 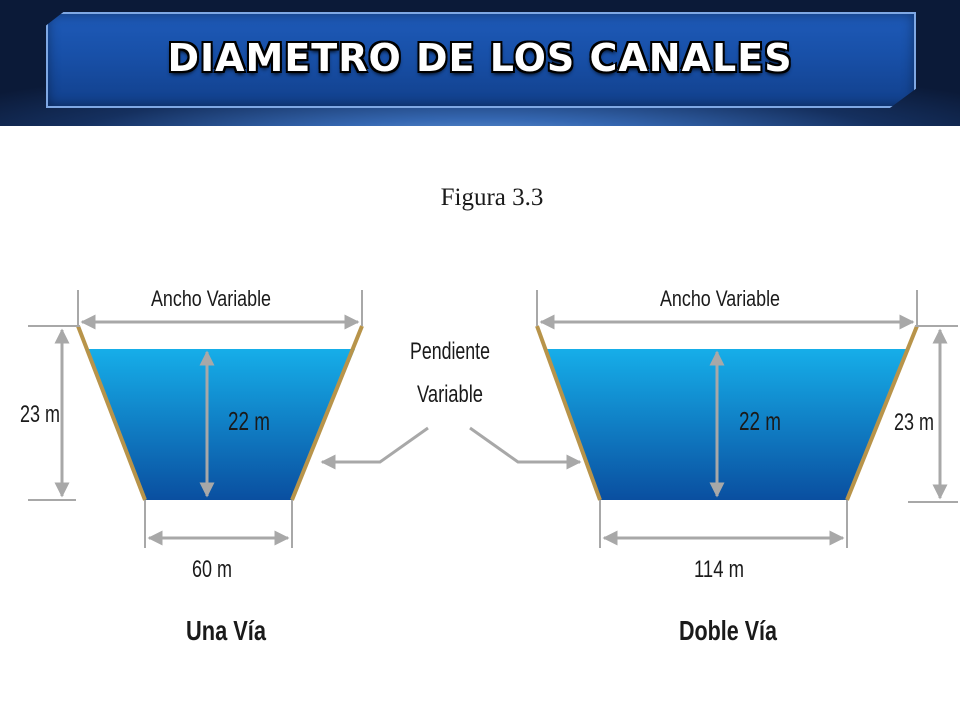 What do you see at coordinates (727, 424) in the screenshot?
I see `right-canal-water` at bounding box center [727, 424].